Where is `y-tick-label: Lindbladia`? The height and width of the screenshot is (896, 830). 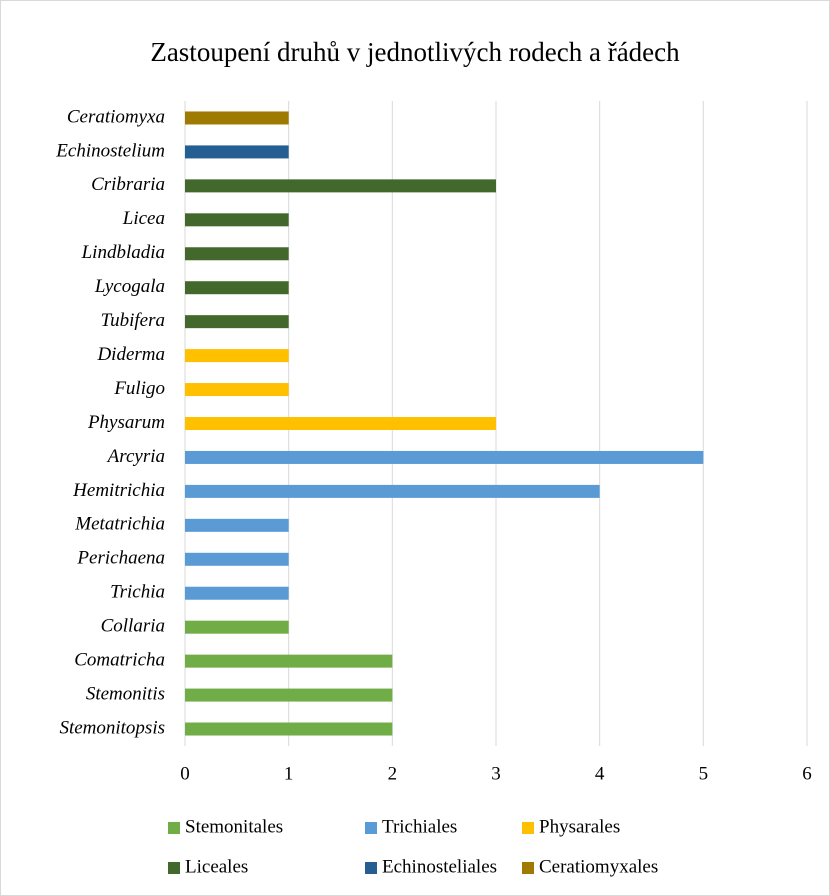 y-tick-label: Lindbladia is located at coordinates (123, 252).